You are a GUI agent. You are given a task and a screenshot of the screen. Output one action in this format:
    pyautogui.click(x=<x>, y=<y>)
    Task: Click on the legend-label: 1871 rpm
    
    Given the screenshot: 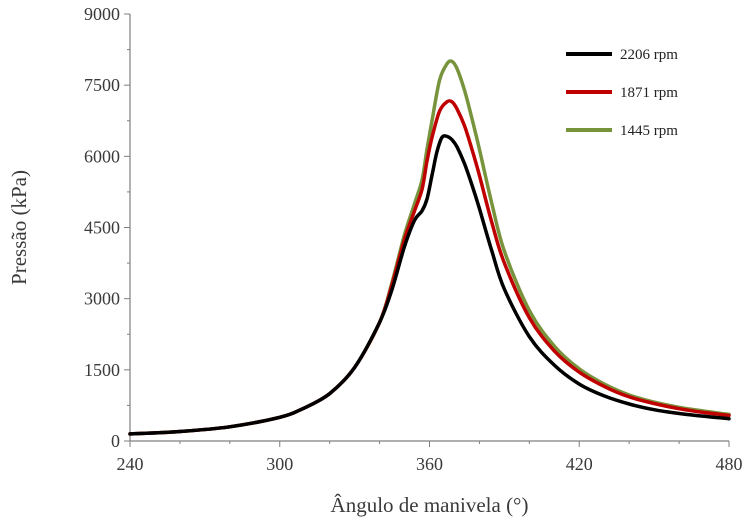 What is the action you would take?
    pyautogui.click(x=649, y=93)
    